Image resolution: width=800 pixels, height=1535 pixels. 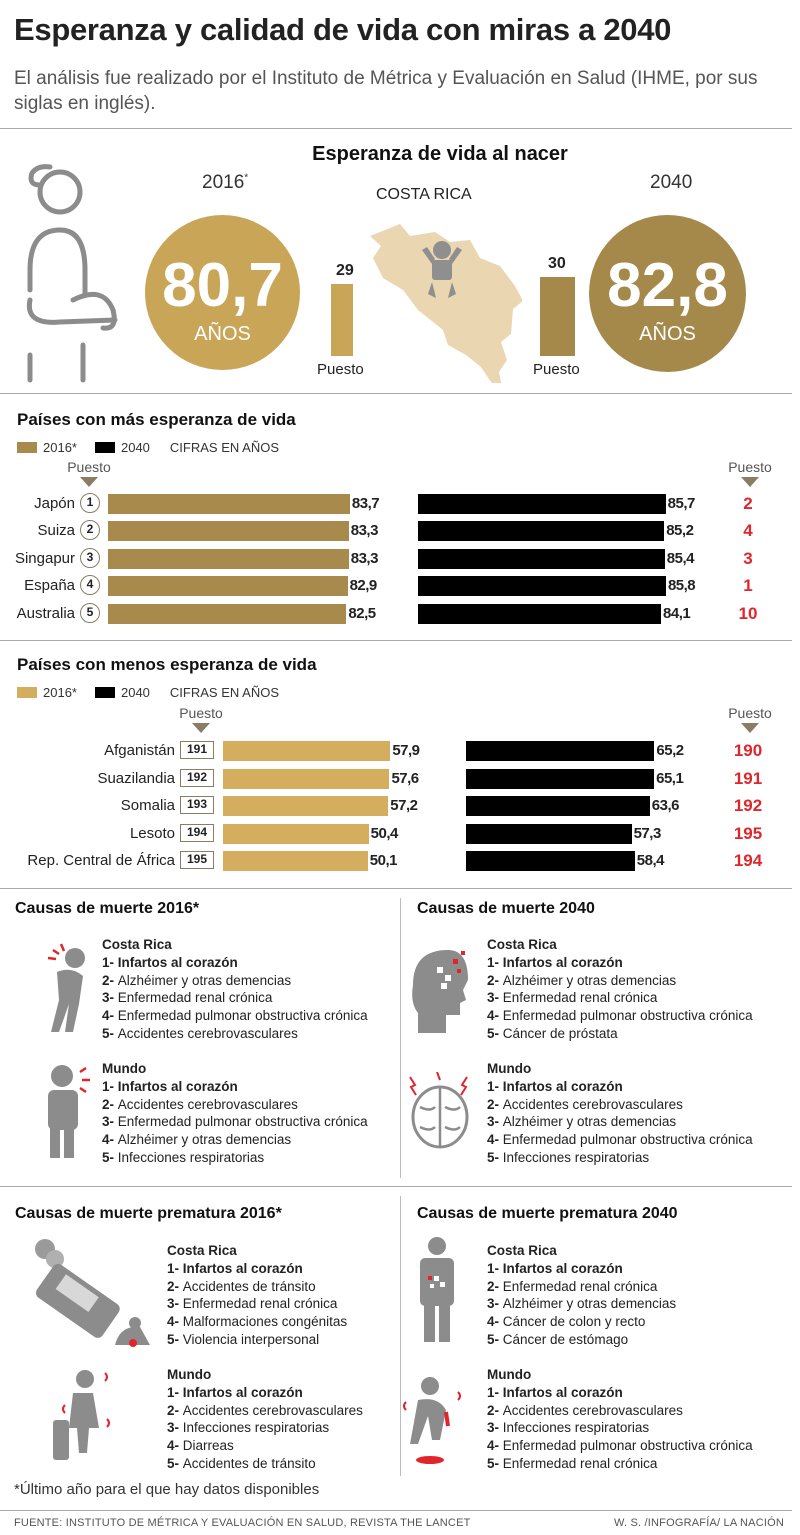 I want to click on country-name: España, so click(x=49, y=585).